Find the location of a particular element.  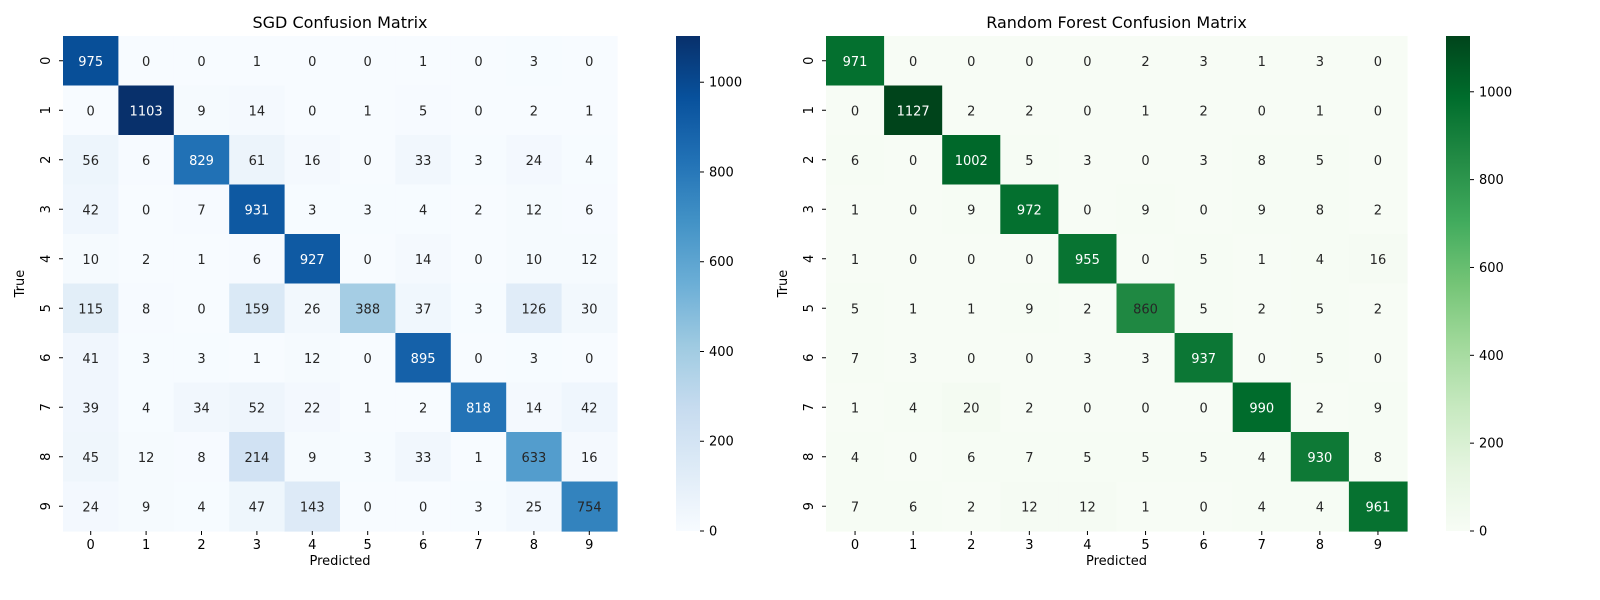

heatmap-1-value-1-5: 1 is located at coordinates (1145, 111).